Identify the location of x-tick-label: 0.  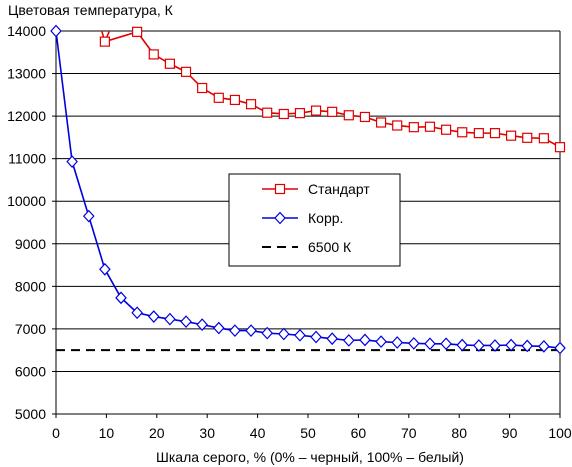
(56, 433).